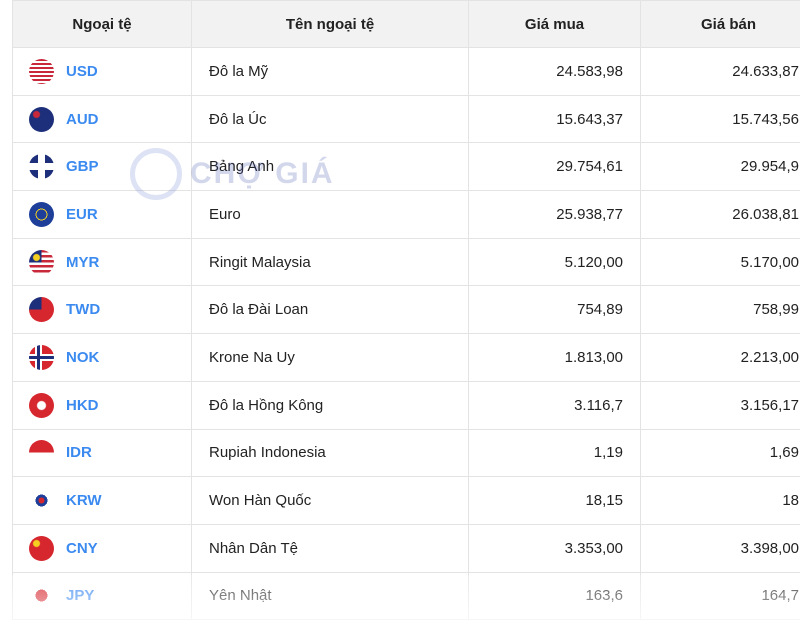 Image resolution: width=800 pixels, height=625 pixels. Describe the element at coordinates (720, 262) in the screenshot. I see `sell-price: 5.170,00` at that location.